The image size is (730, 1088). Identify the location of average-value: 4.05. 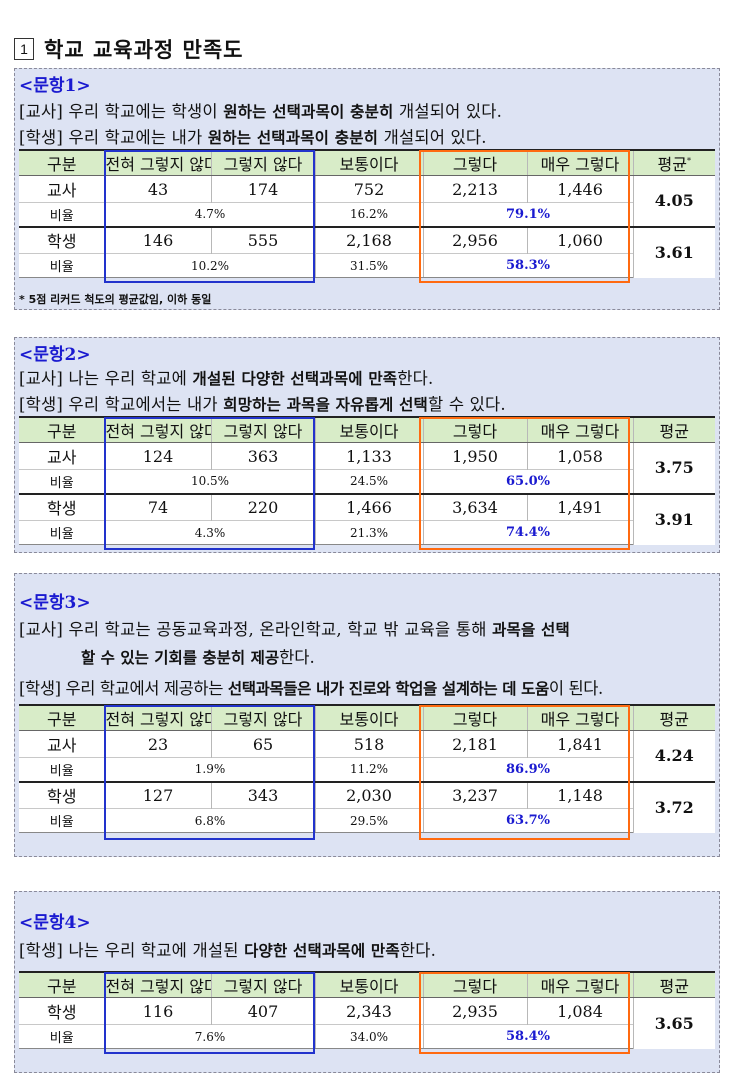
(673, 201).